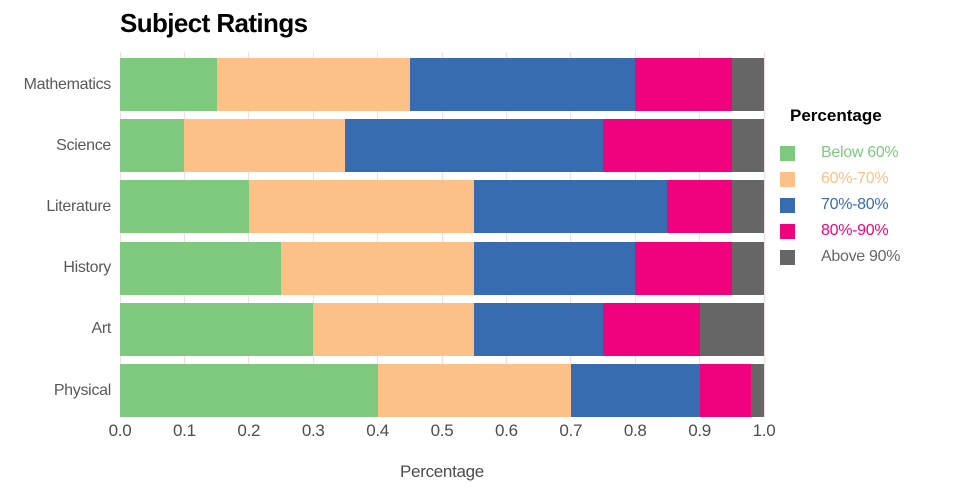 The width and height of the screenshot is (960, 500). I want to click on x-tick-label-0.2: 0.2, so click(249, 430).